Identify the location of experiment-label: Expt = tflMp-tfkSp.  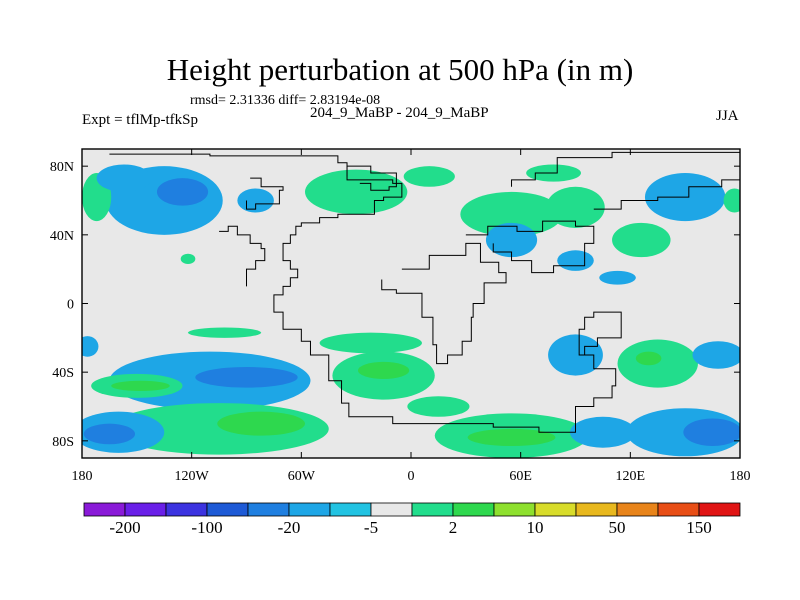
(140, 120).